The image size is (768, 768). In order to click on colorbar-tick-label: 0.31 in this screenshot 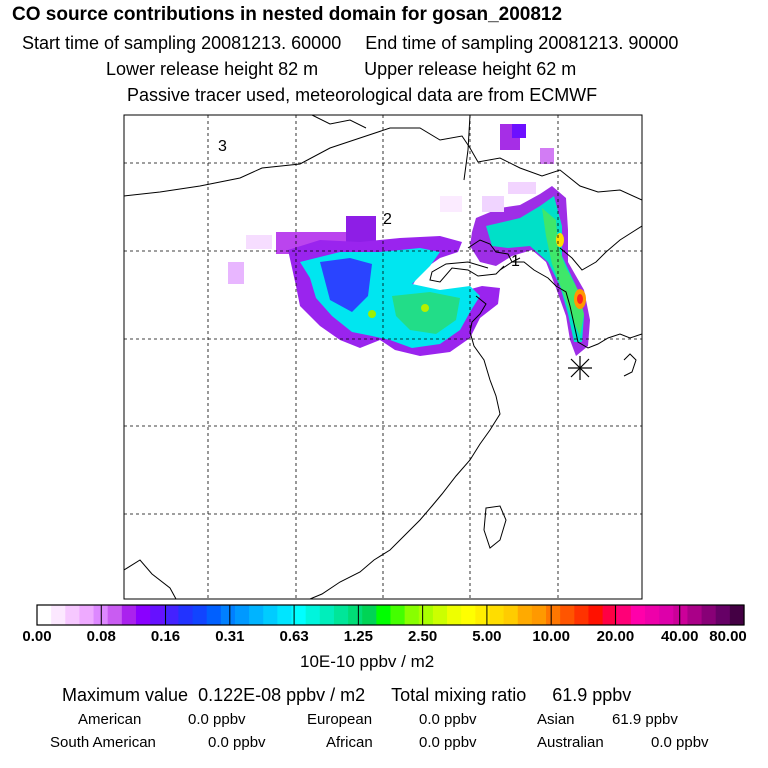, I will do `click(230, 636)`.